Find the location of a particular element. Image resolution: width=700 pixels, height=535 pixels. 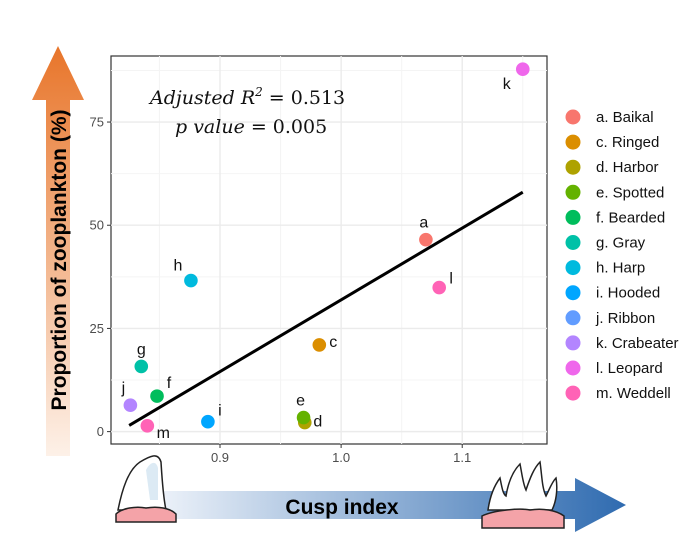

point-label-k: k is located at coordinates (507, 84).